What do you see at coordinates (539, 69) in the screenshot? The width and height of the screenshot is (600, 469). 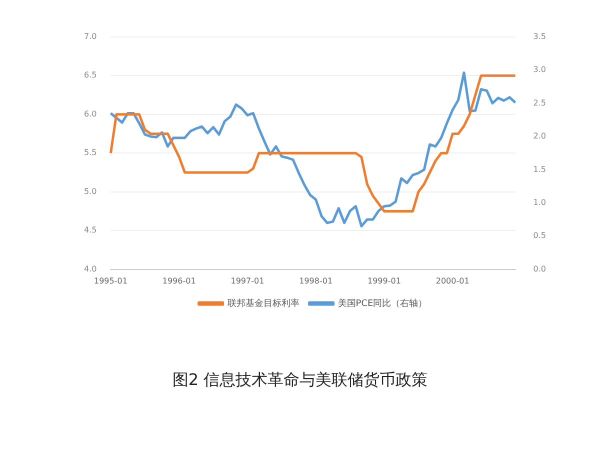 I see `y2-tick-label: 3.0` at bounding box center [539, 69].